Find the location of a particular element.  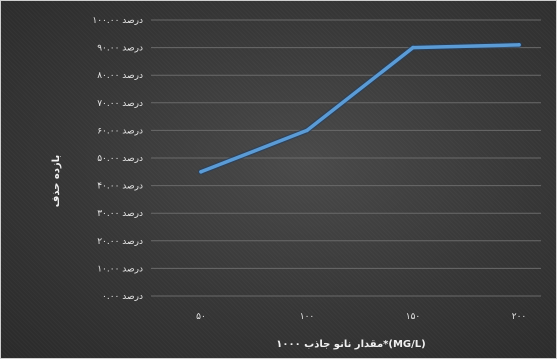

y-tick-label: درصد ۸۰.۰۰ is located at coordinates (120, 76).